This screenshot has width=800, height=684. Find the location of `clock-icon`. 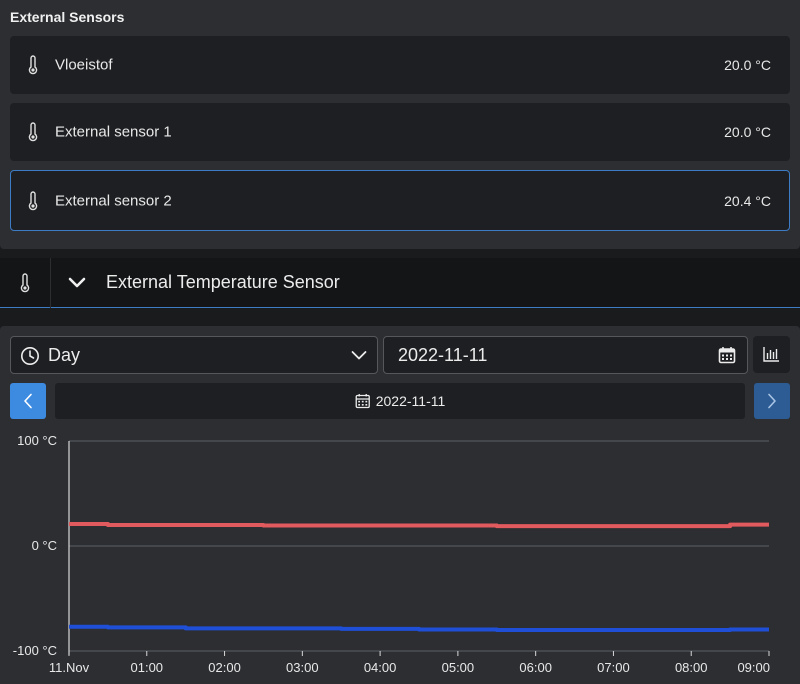

clock-icon is located at coordinates (30, 356).